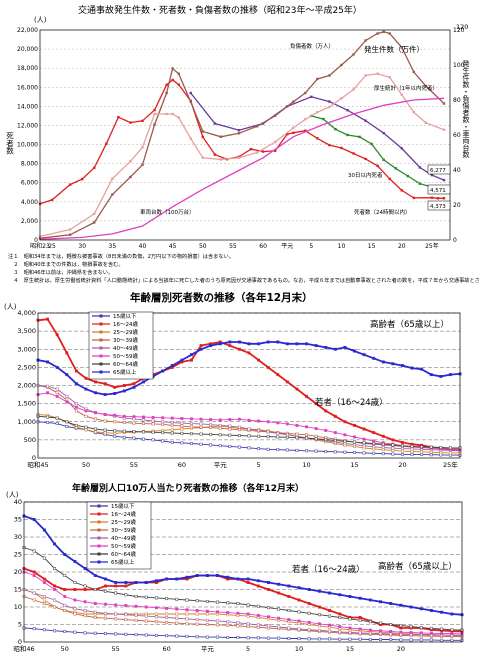 The height and width of the screenshot is (664, 480). Describe the element at coordinates (221, 297) in the screenshot. I see `chart2-title: 年齢層別死者数の推移（各年12月末）` at that location.